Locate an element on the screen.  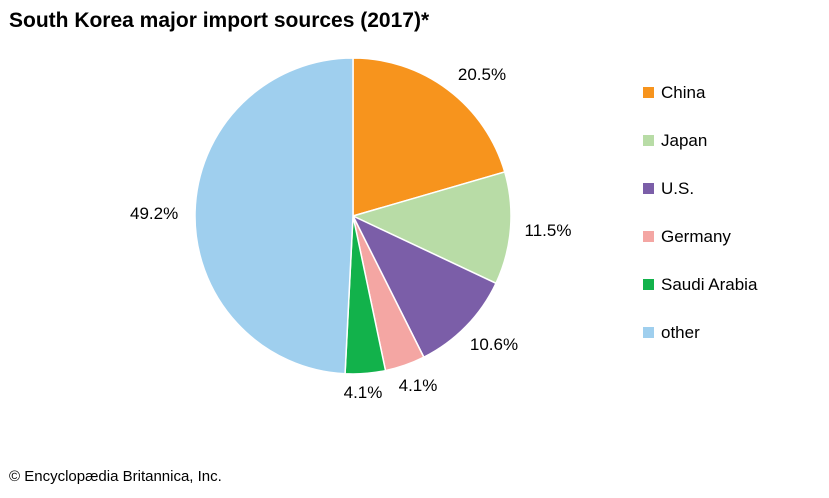
legend-label: U.S. is located at coordinates (678, 188).